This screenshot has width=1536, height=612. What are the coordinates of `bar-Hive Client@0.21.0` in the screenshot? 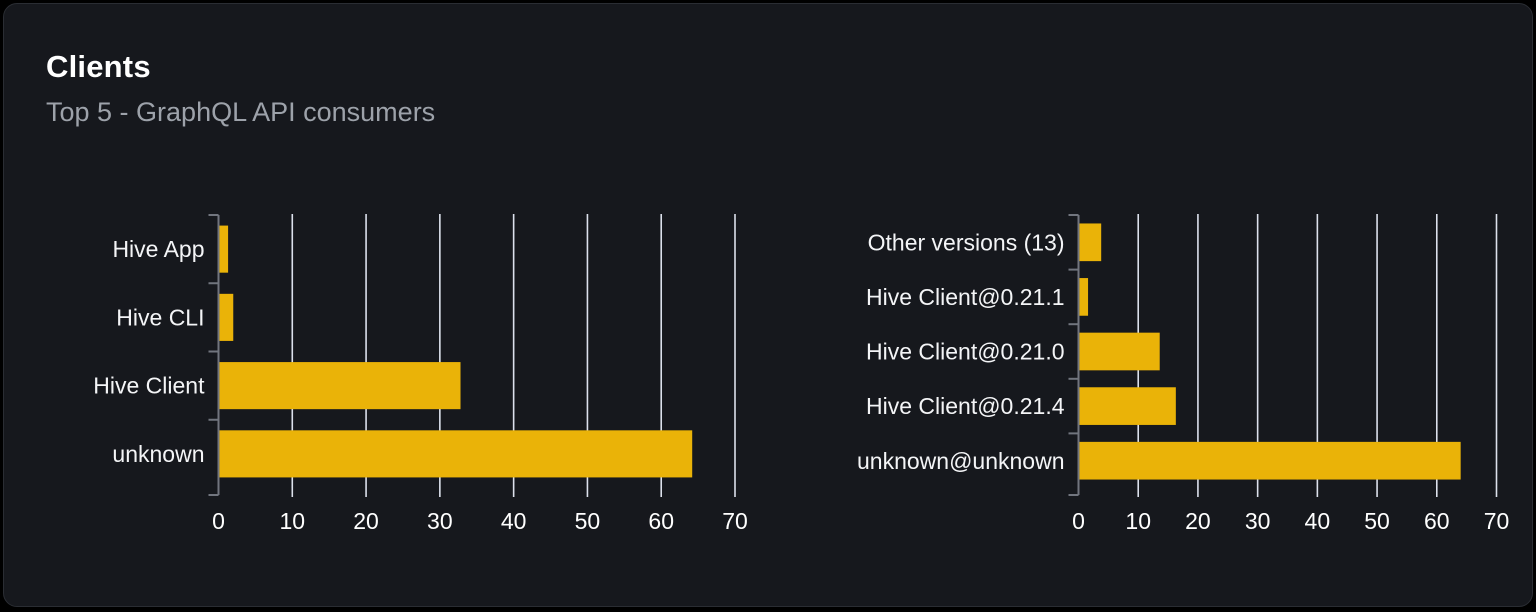 It's located at (1119, 351).